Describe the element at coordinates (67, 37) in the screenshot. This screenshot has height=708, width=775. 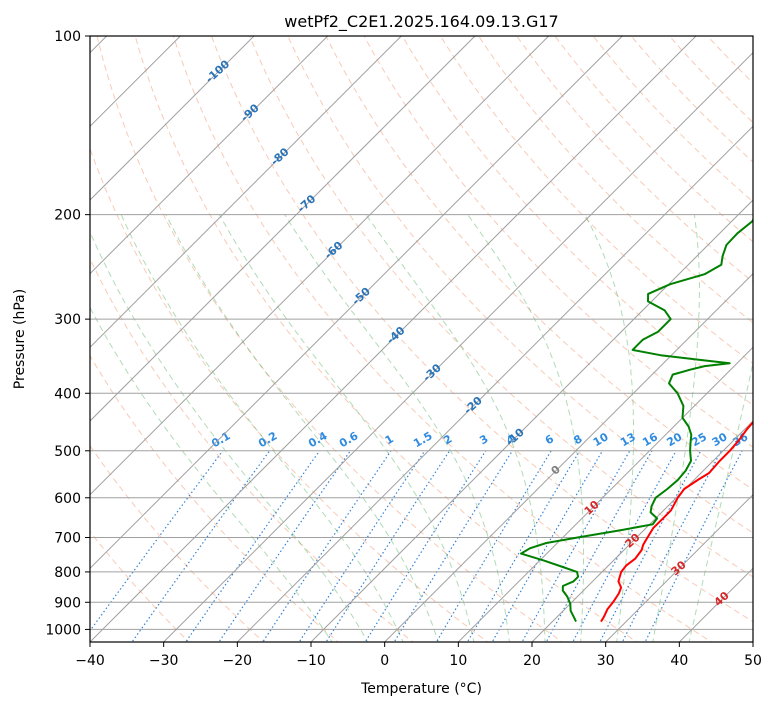
I see `y-tick-label: 100` at that location.